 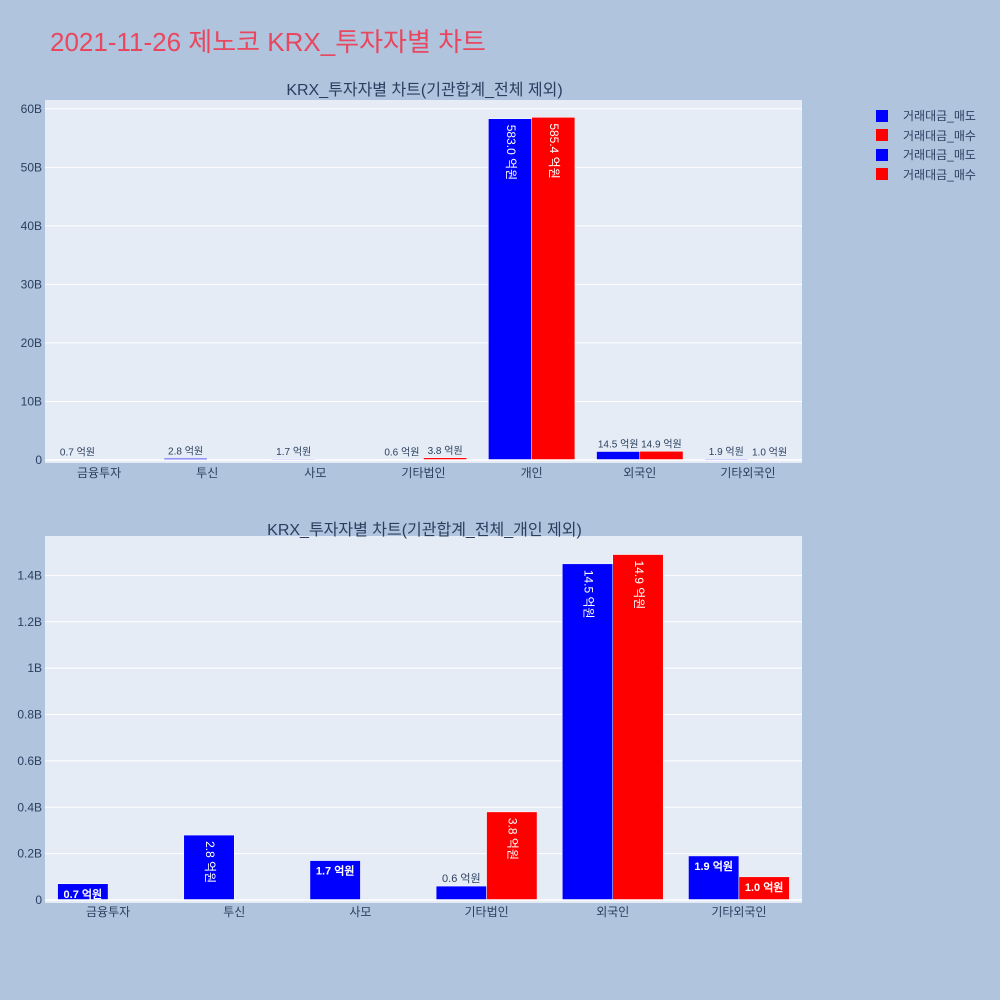 I want to click on y-tick-label: 50B, so click(x=31, y=167).